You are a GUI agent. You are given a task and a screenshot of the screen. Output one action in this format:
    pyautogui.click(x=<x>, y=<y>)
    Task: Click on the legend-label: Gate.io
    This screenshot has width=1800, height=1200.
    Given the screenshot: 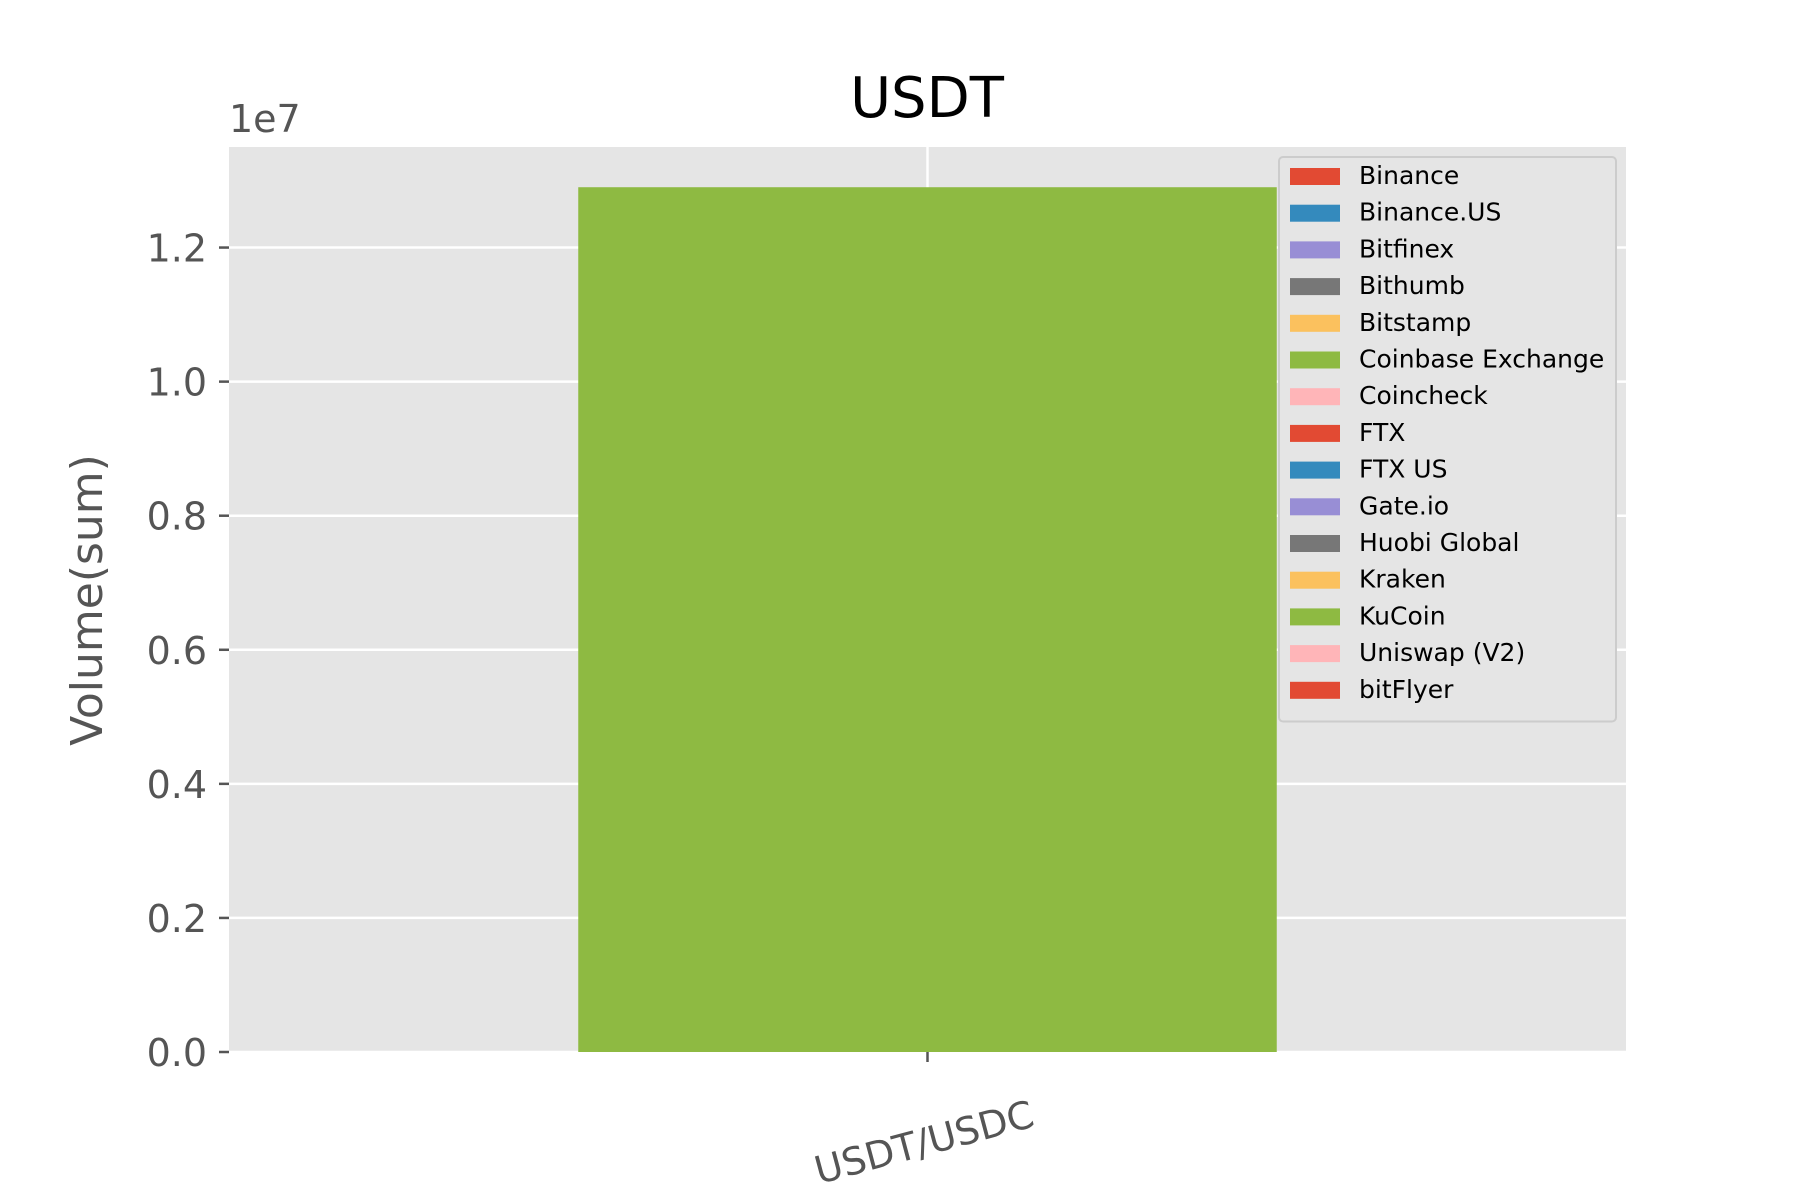 What is the action you would take?
    pyautogui.click(x=1404, y=505)
    